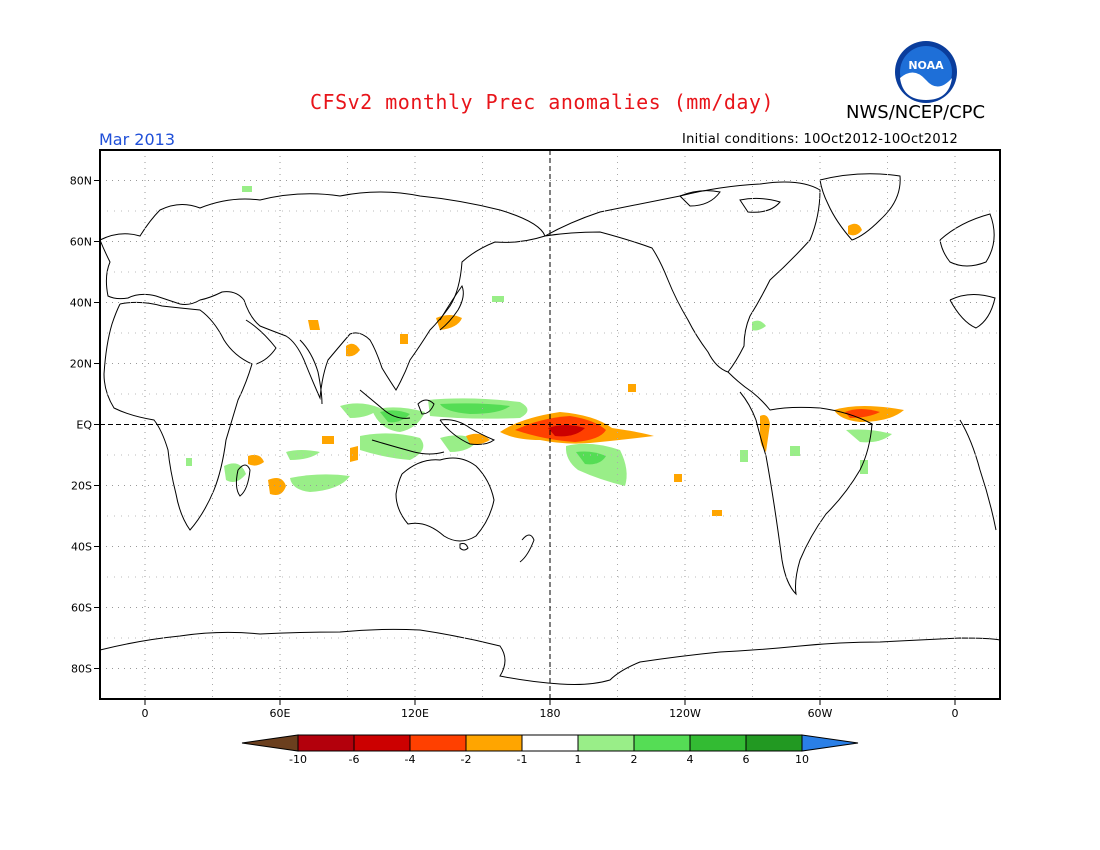  What do you see at coordinates (81, 181) in the screenshot?
I see `latitude-label: 80N` at bounding box center [81, 181].